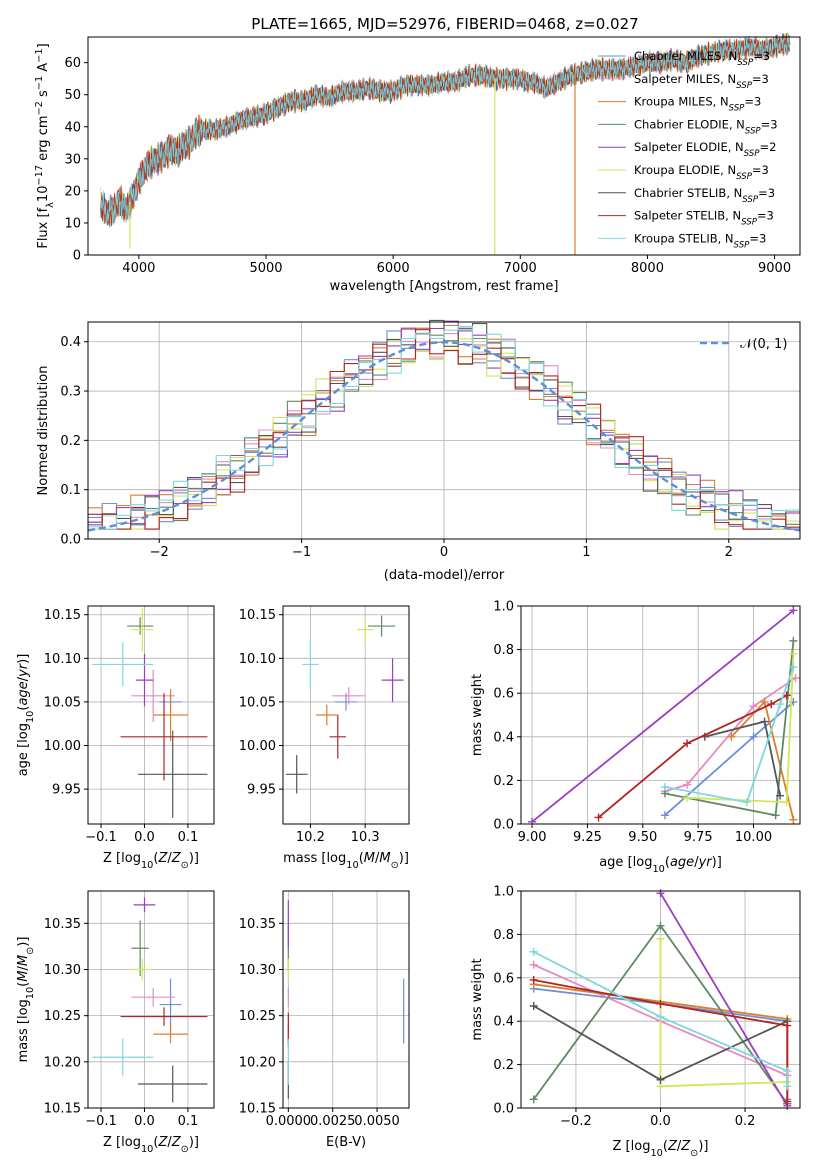  Describe the element at coordinates (393, 268) in the screenshot. I see `x-tick-label: 6000` at that location.